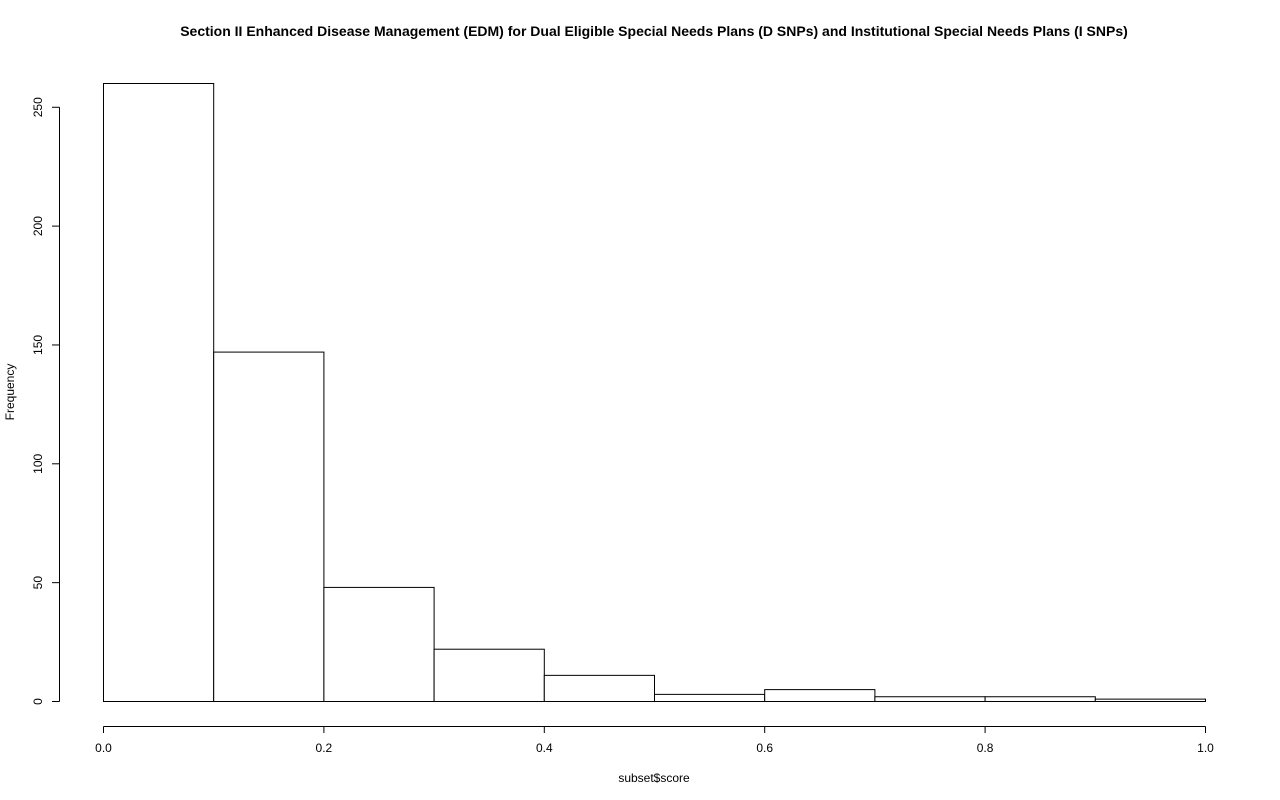  I want to click on x-tick-label-5: 1.0, so click(1205, 748).